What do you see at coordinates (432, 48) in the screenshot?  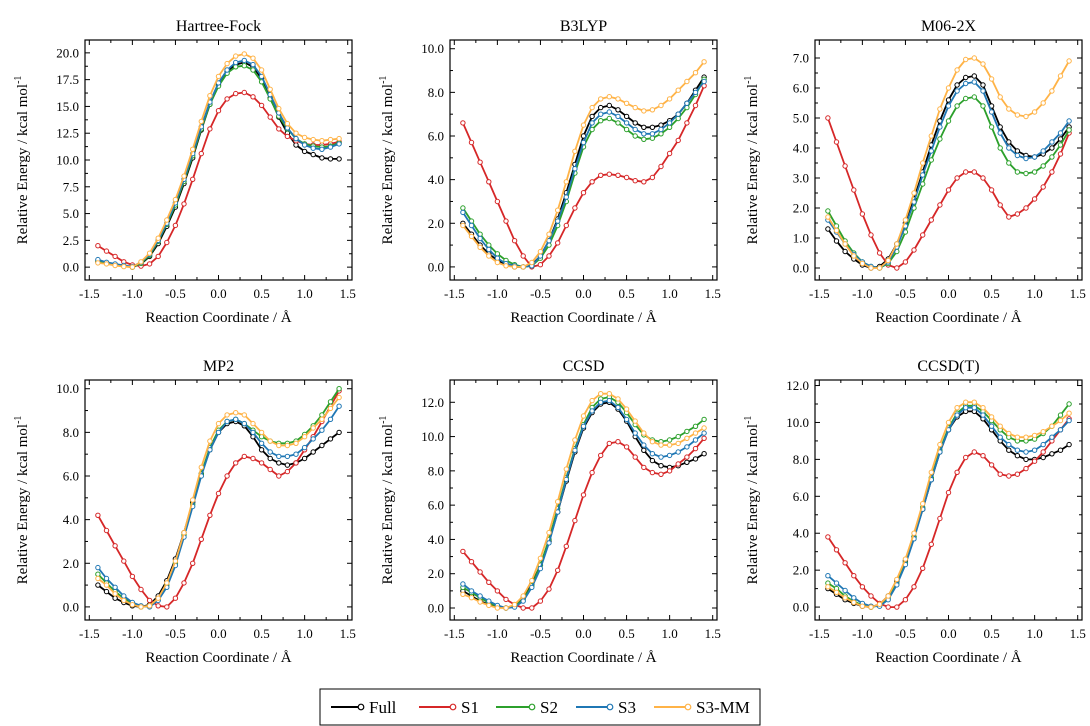 I see `y-tick-label: 10.0` at bounding box center [432, 48].